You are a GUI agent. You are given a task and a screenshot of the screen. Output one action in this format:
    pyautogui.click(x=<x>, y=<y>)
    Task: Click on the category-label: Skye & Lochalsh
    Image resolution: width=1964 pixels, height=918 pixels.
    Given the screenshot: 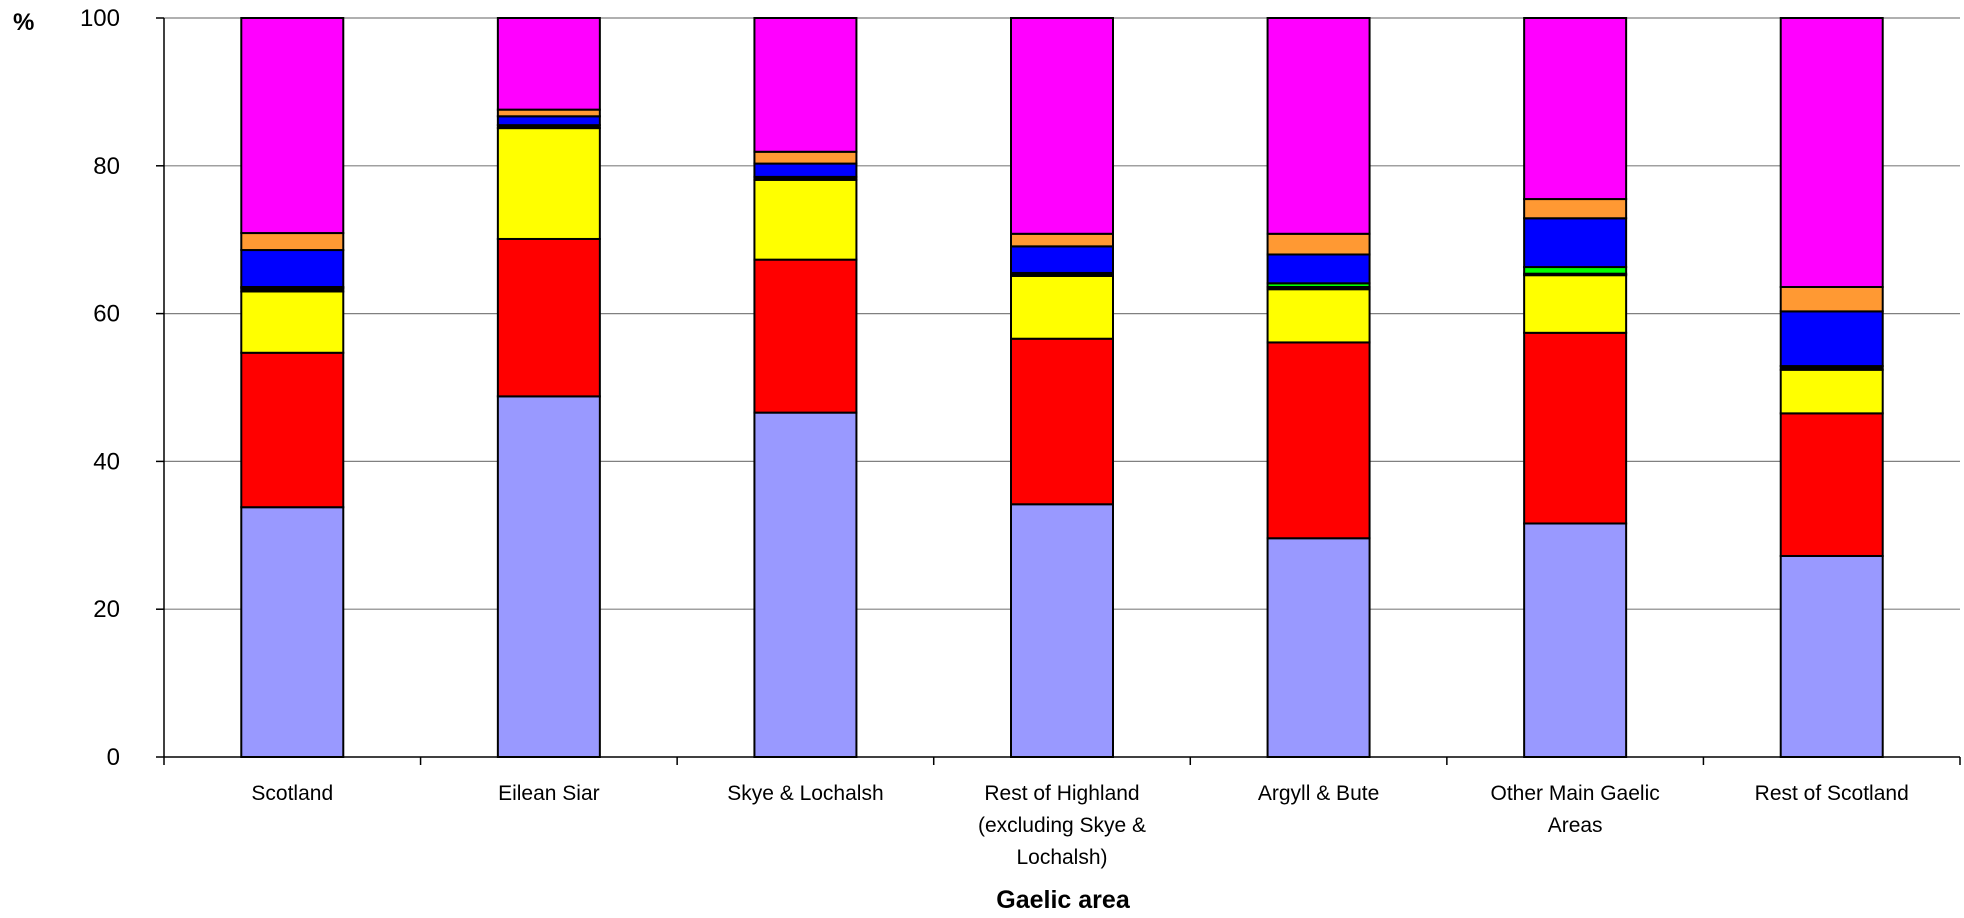 What is the action you would take?
    pyautogui.click(x=805, y=793)
    